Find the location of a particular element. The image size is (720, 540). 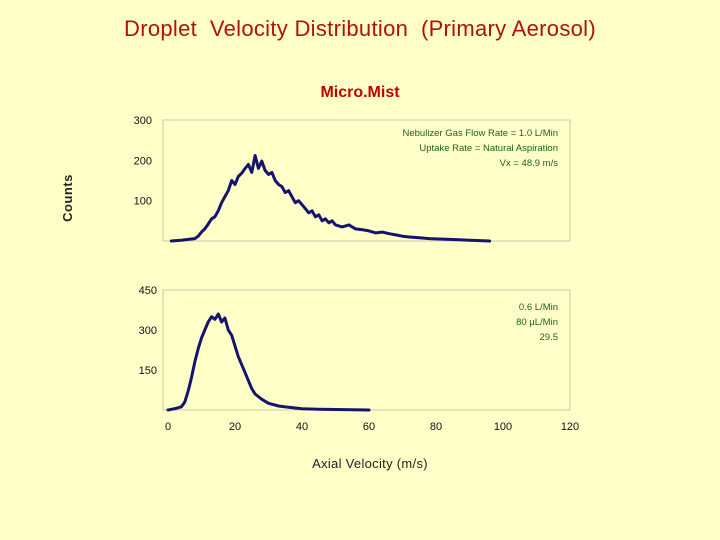

x-tick-label: 0 is located at coordinates (168, 427).